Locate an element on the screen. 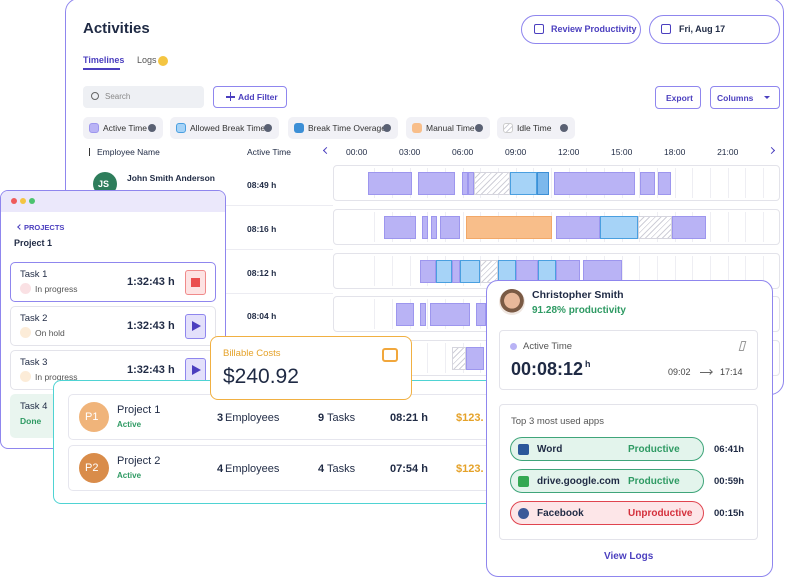 The image size is (800, 578). search-input is located at coordinates (143, 97).